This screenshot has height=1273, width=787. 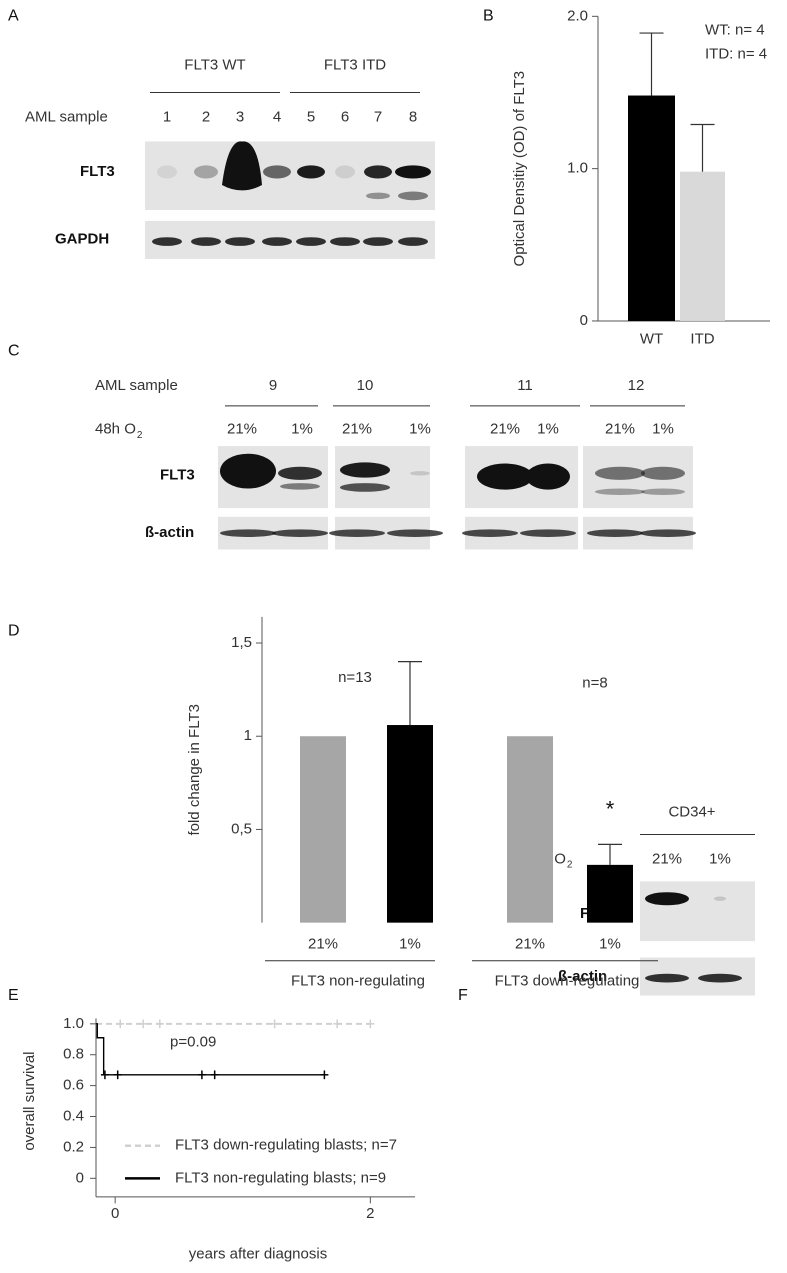 I want to click on annotation: *, so click(x=610, y=808).